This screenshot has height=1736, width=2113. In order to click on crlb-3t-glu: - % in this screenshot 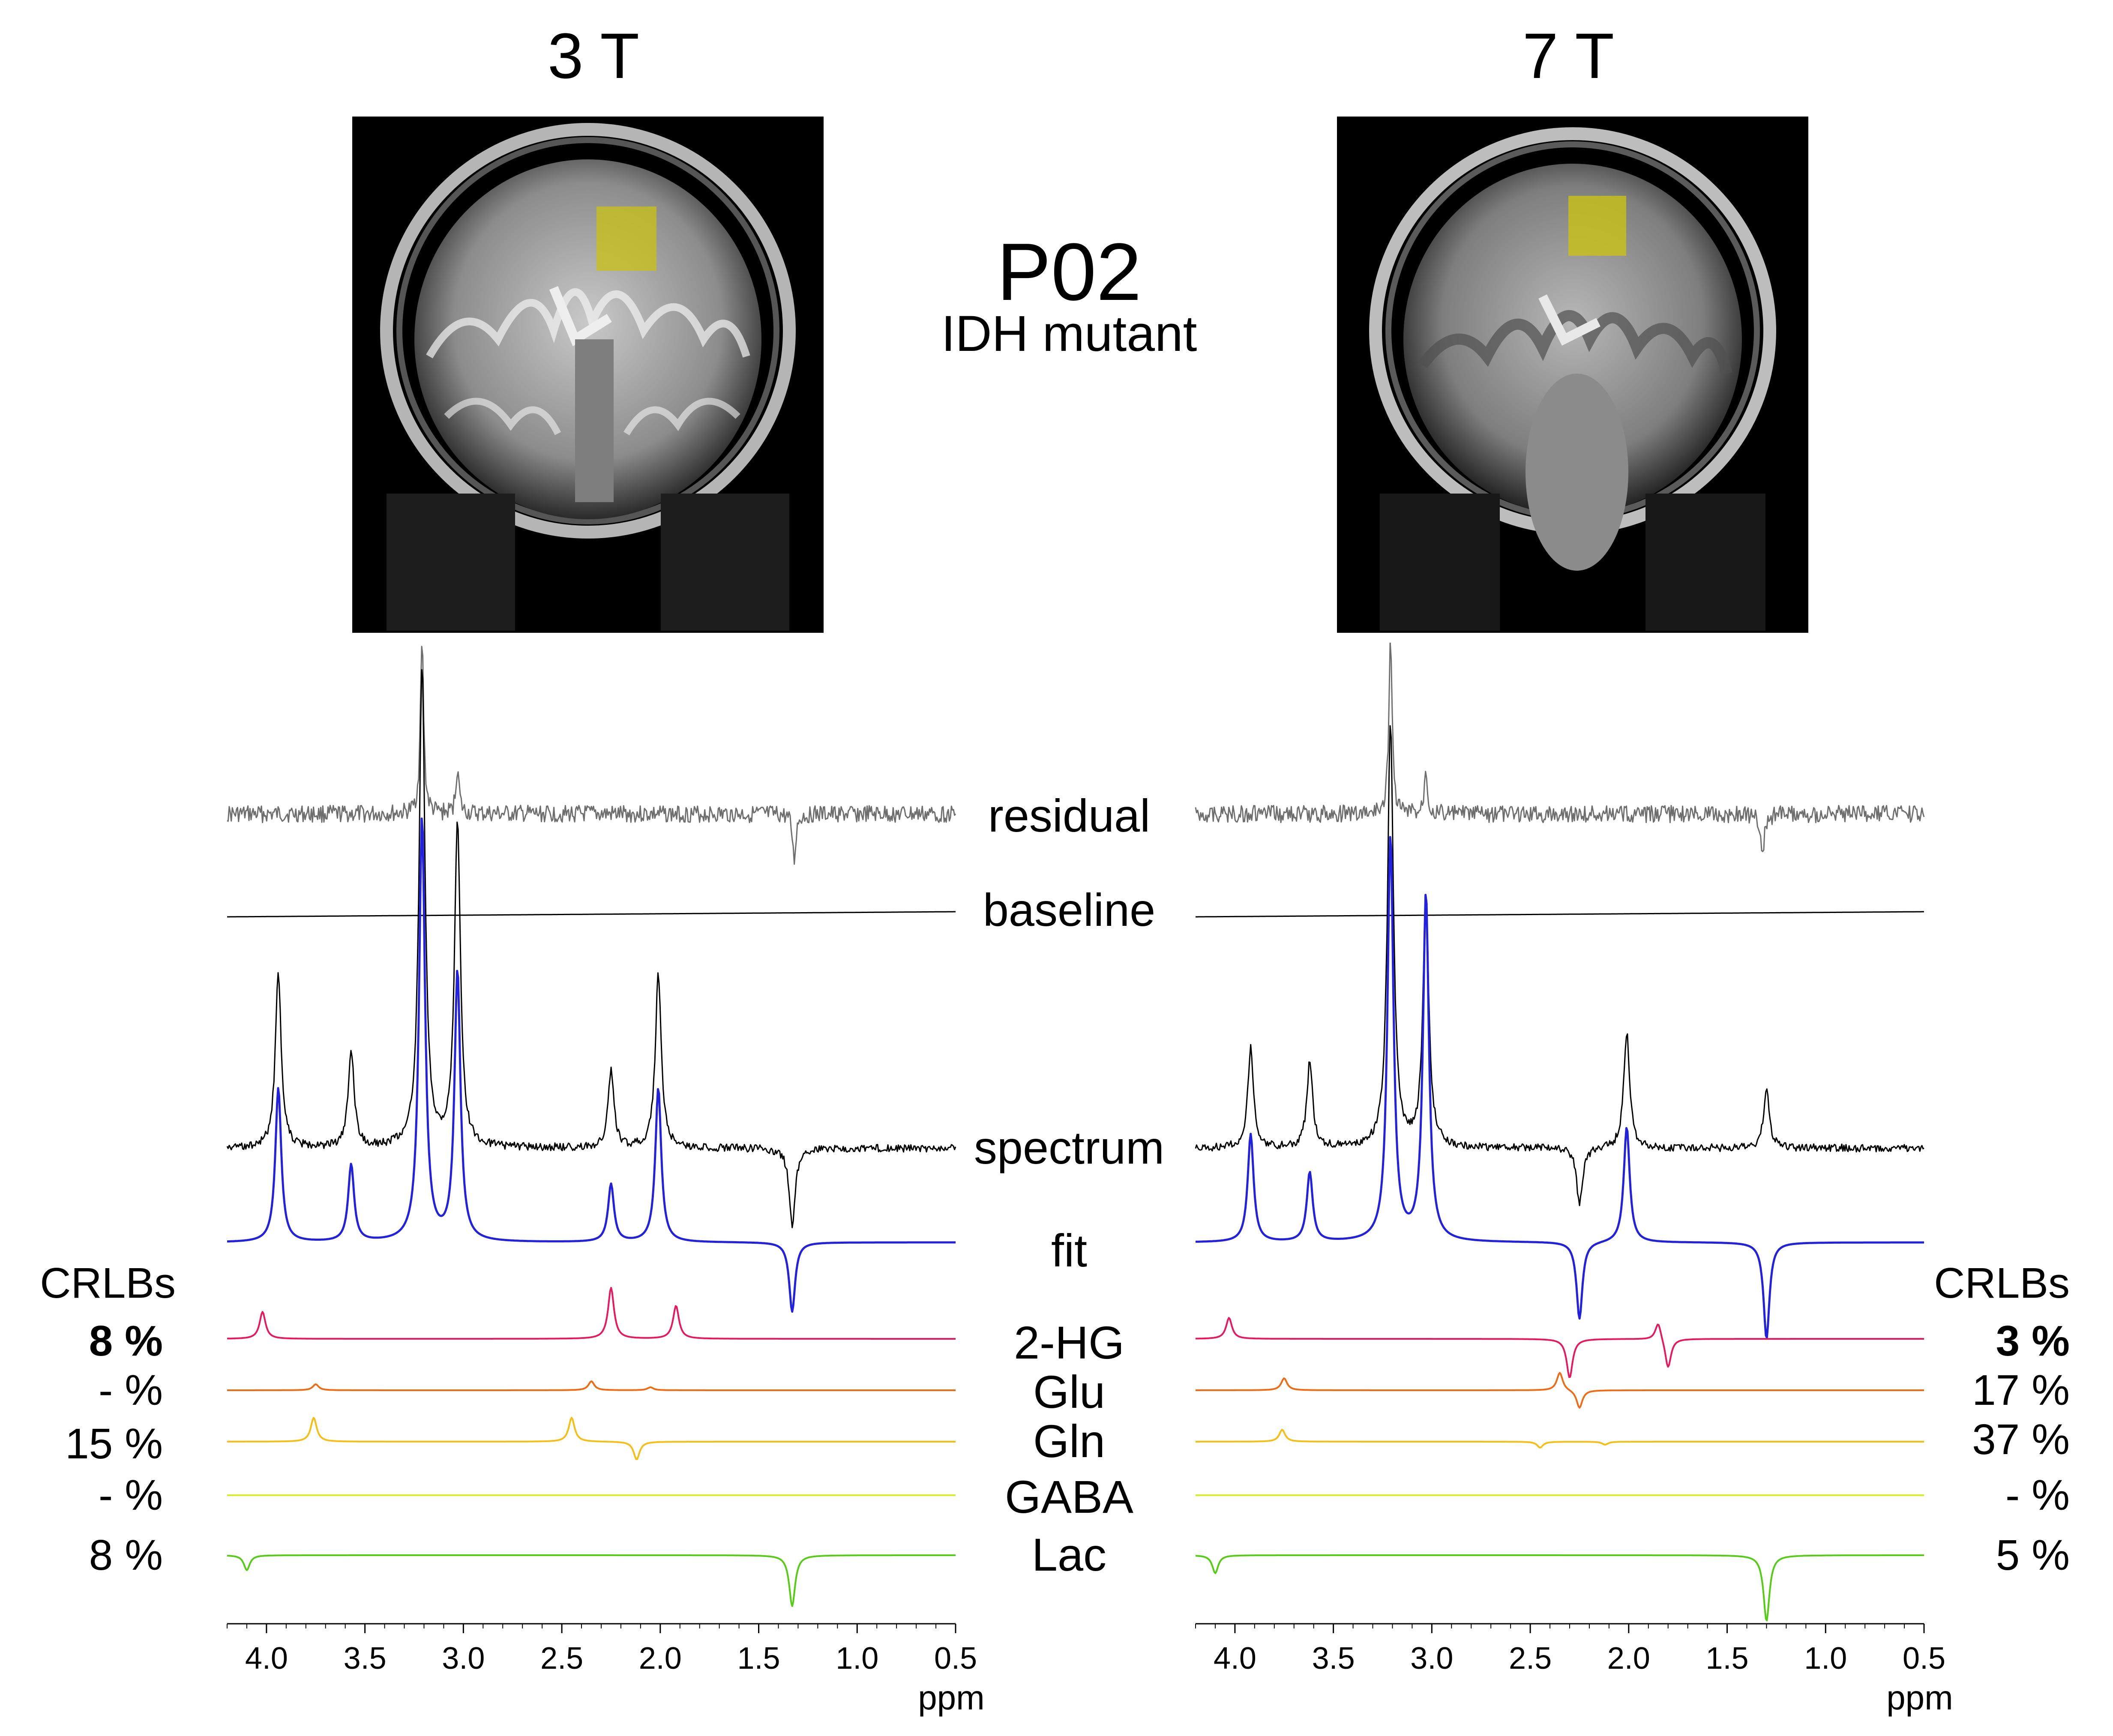, I will do `click(131, 1390)`.